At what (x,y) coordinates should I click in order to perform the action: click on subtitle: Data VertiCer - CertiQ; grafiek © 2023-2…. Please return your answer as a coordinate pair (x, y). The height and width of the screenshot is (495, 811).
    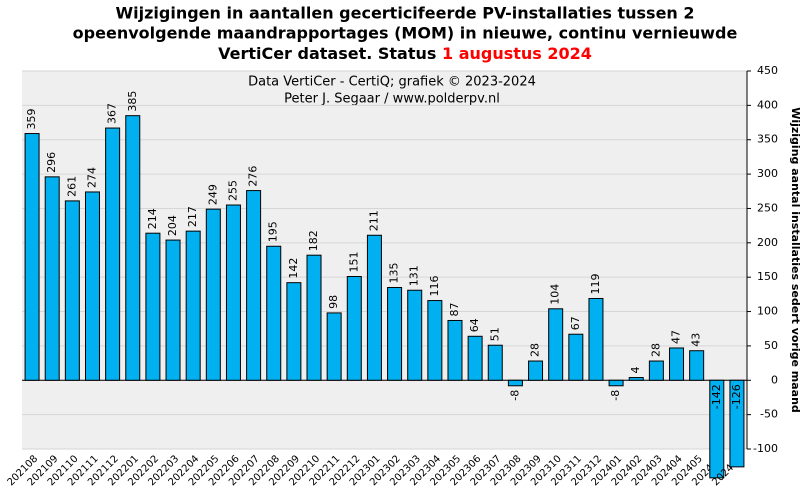
    Looking at the image, I should click on (392, 82).